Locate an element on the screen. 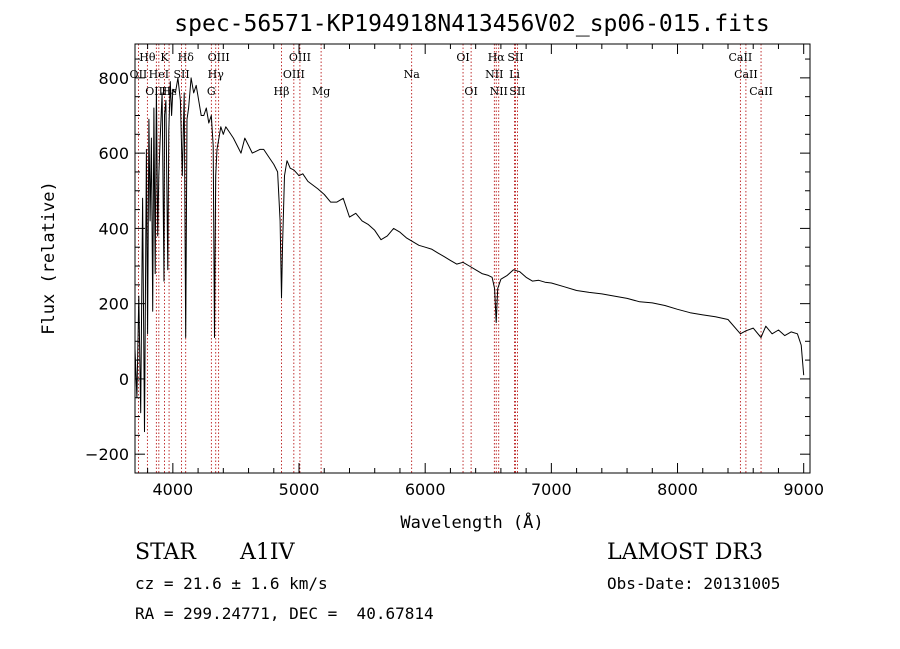  y-tick-label: 600 is located at coordinates (113, 153).